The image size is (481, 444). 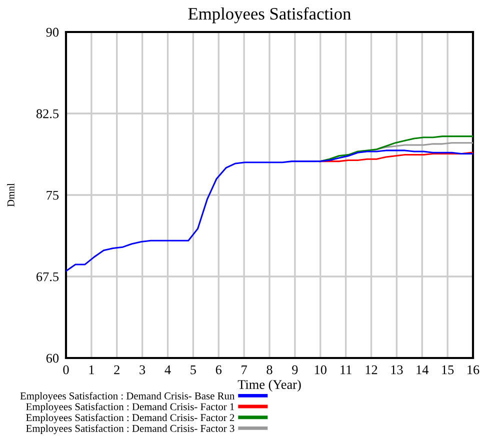 I want to click on x-tick-label: 13, so click(x=397, y=369).